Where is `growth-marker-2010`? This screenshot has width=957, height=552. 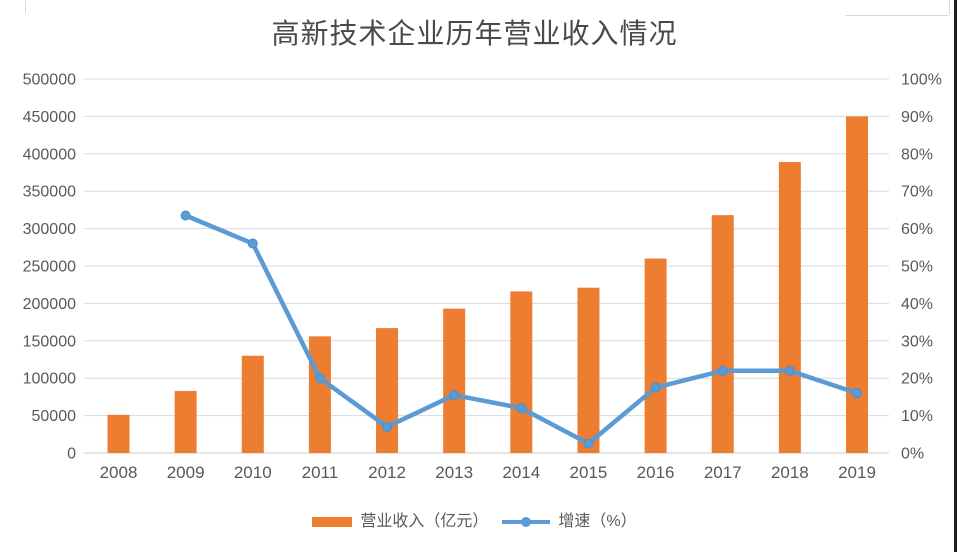
growth-marker-2010 is located at coordinates (252, 243).